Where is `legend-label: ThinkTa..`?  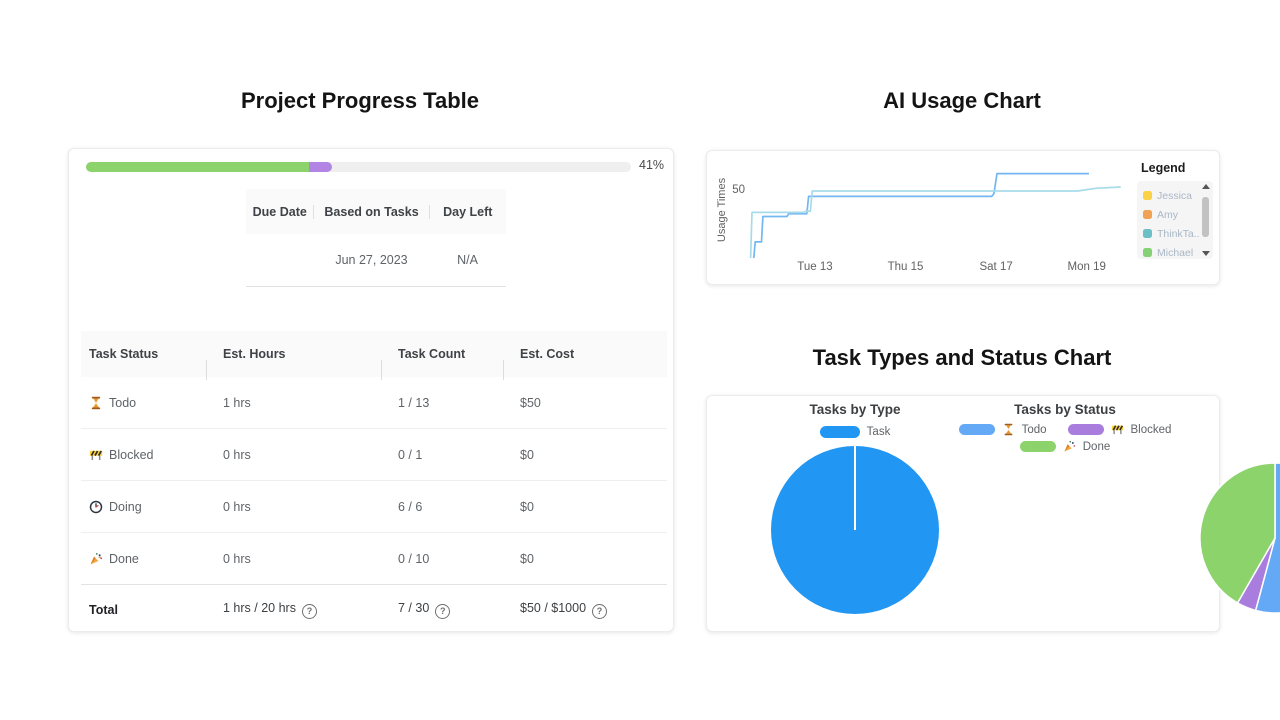
legend-label: ThinkTa.. is located at coordinates (1178, 233).